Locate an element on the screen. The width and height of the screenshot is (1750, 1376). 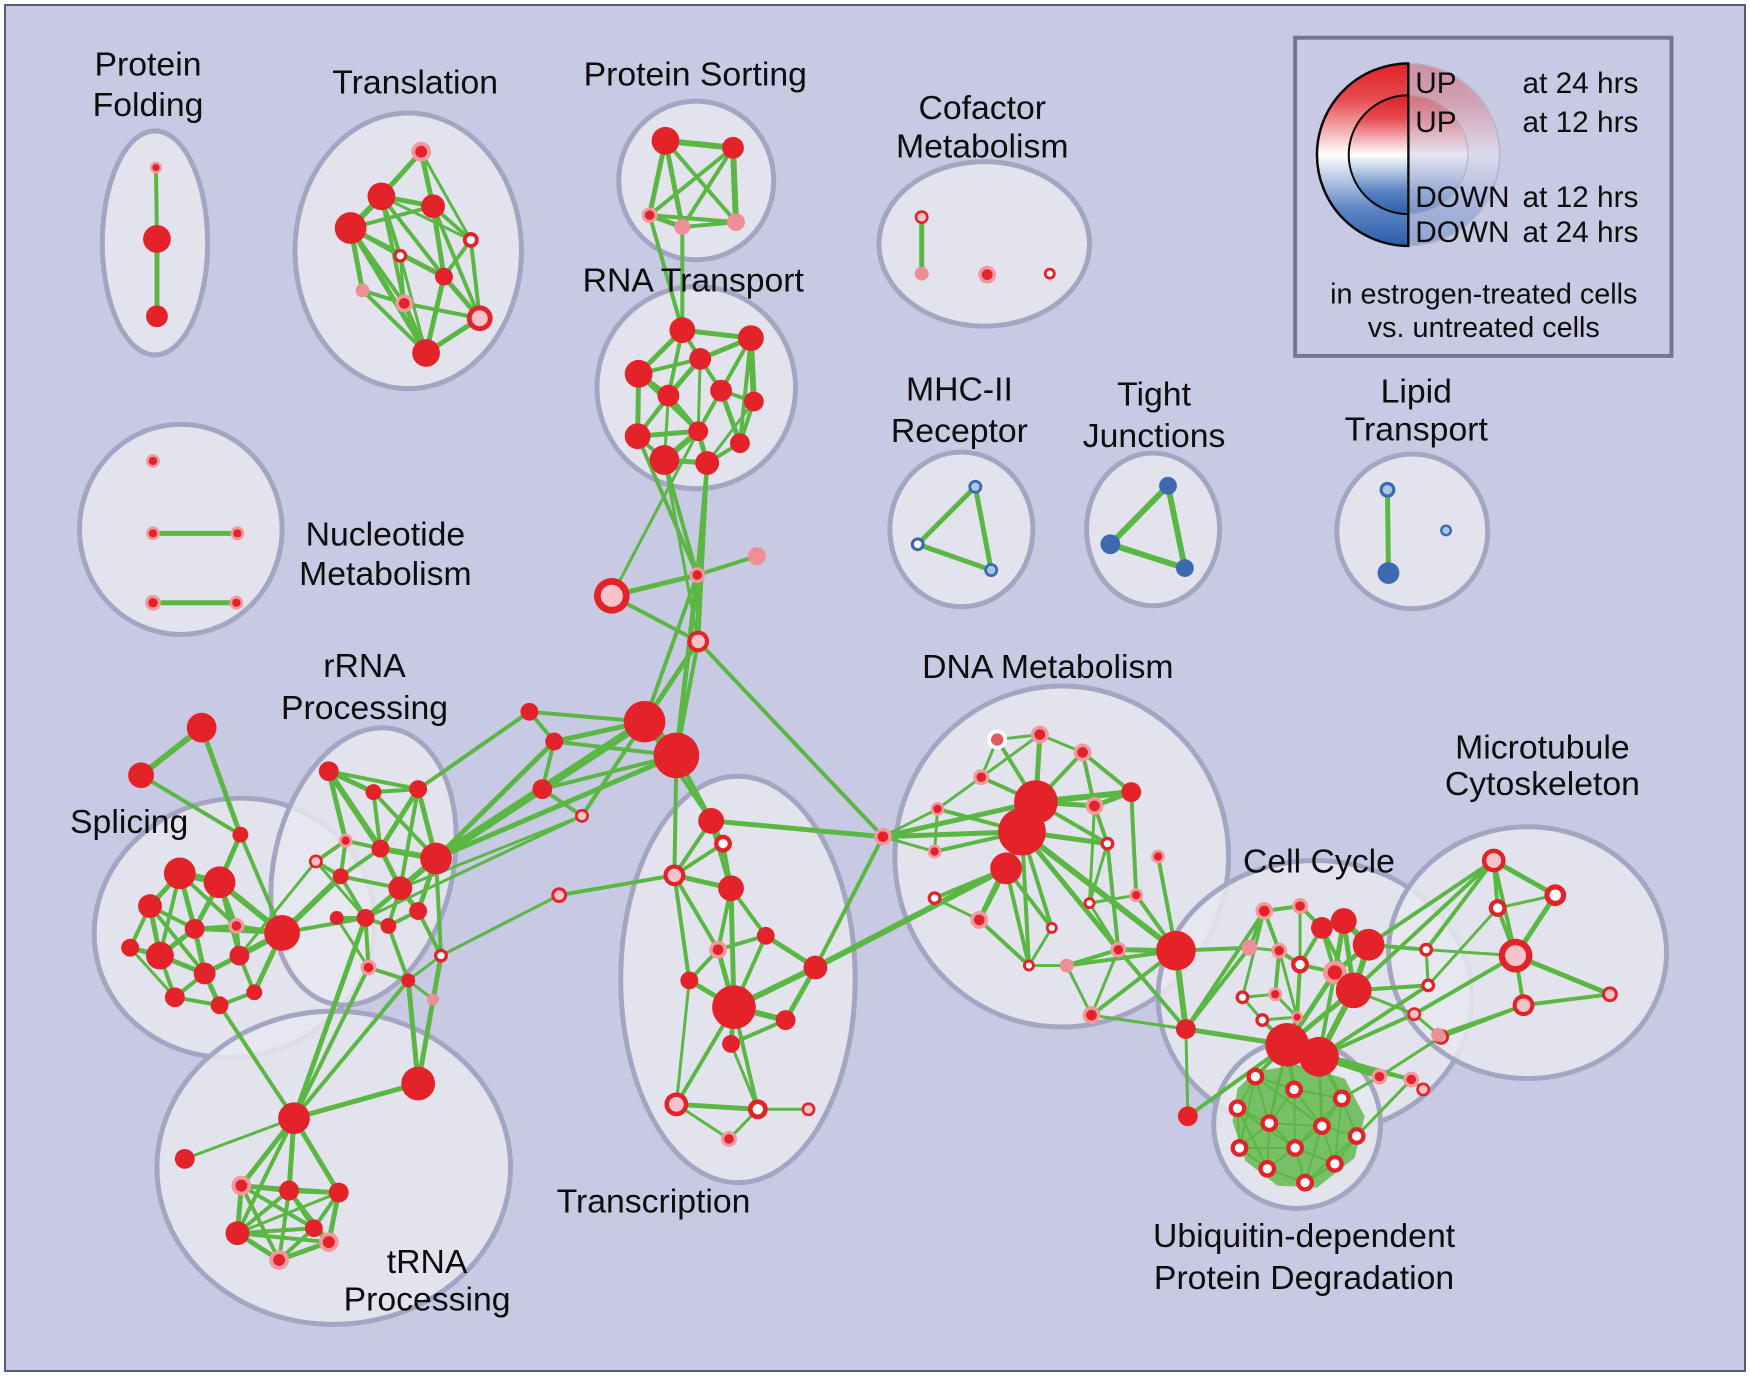
cluster-ellipse-cofactor-metabolism is located at coordinates (984, 244).